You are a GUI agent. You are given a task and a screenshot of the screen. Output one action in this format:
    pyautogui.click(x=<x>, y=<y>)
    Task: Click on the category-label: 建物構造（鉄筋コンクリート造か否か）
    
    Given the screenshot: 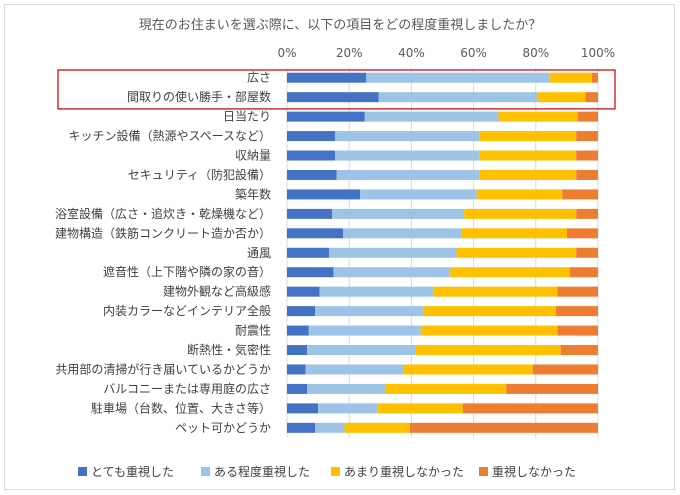 What is the action you would take?
    pyautogui.click(x=163, y=232)
    